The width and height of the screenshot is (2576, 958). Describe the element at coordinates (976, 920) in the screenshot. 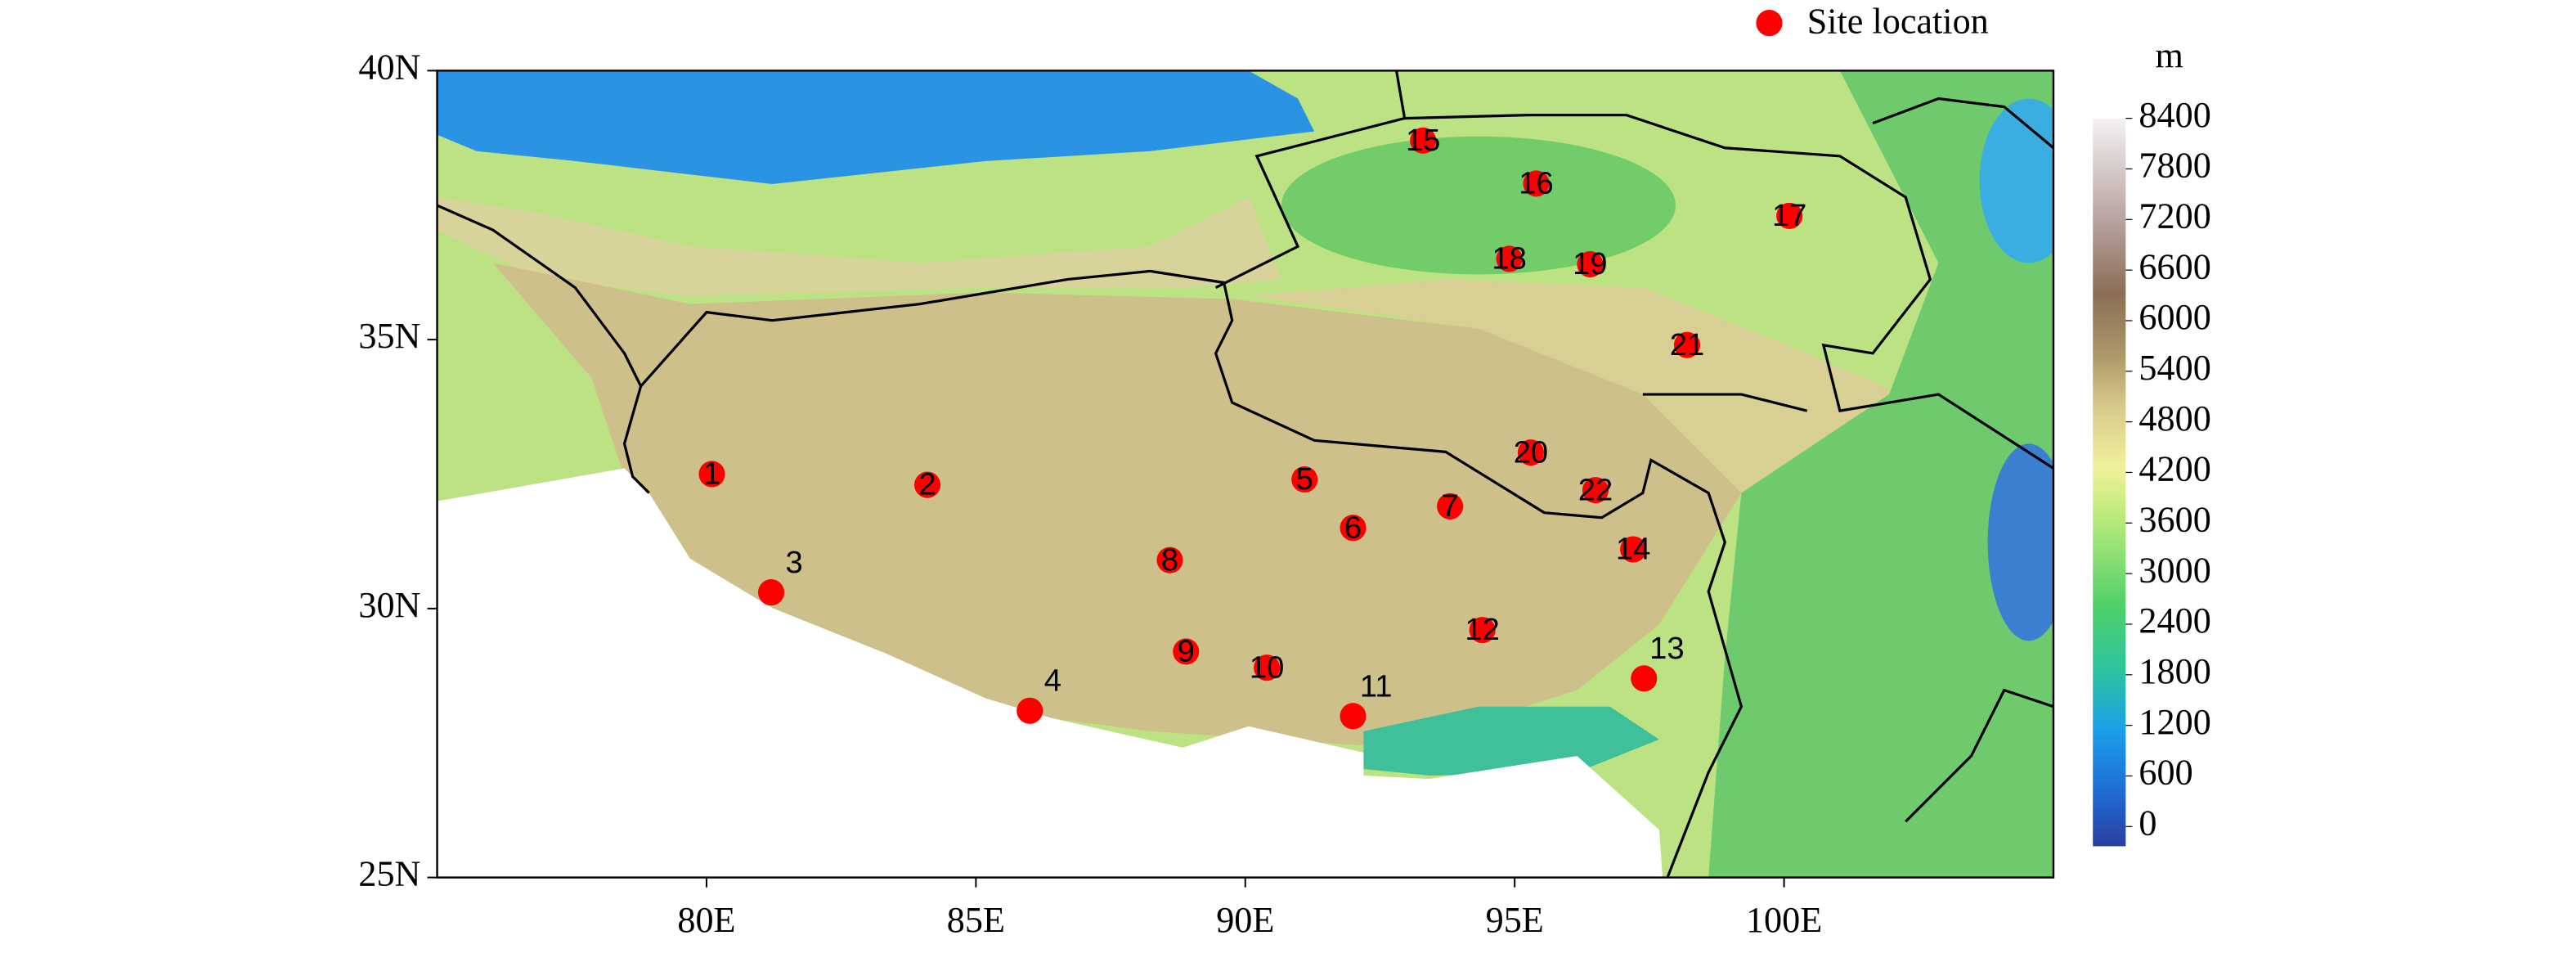

I see `x-tick-label: 85E` at that location.